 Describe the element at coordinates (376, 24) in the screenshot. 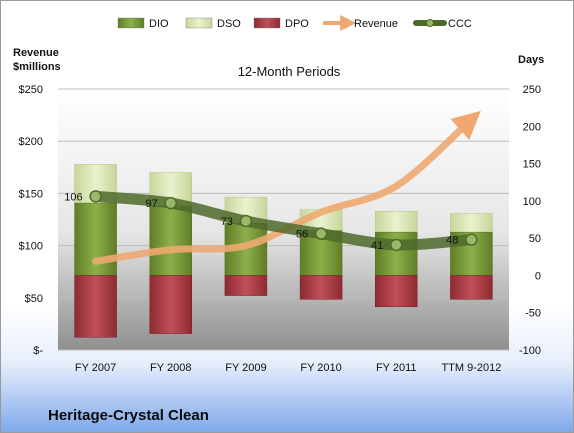

I see `legend-label-revenue: Revenue` at that location.